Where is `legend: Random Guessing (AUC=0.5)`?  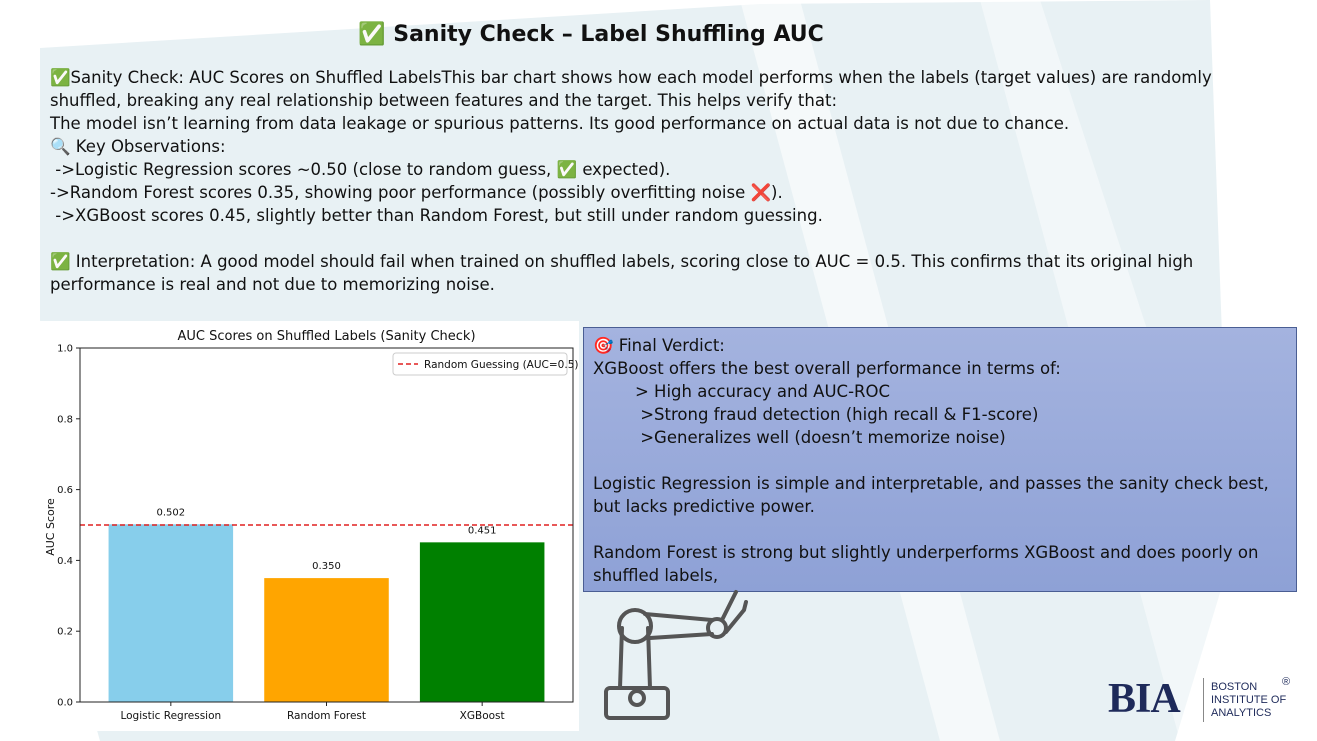
legend: Random Guessing (AUC=0.5) is located at coordinates (485, 364).